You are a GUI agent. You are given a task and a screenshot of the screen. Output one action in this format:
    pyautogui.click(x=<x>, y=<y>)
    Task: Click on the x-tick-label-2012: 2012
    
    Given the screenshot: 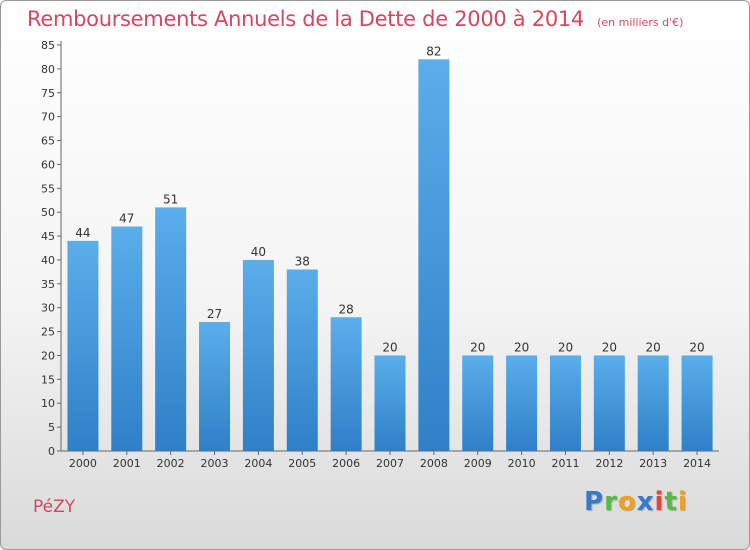 What is the action you would take?
    pyautogui.click(x=609, y=463)
    